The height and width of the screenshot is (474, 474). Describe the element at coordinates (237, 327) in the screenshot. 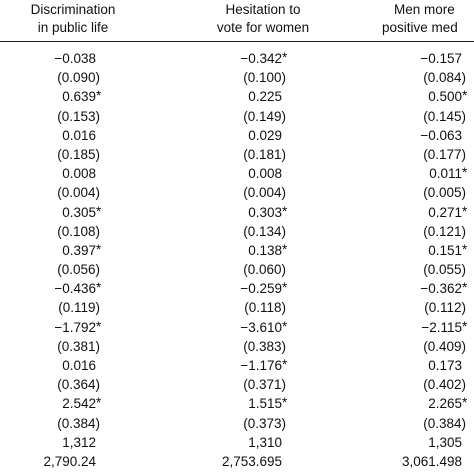

I see `table-row: −1.792 * −3.610 * −2.115 *` at that location.